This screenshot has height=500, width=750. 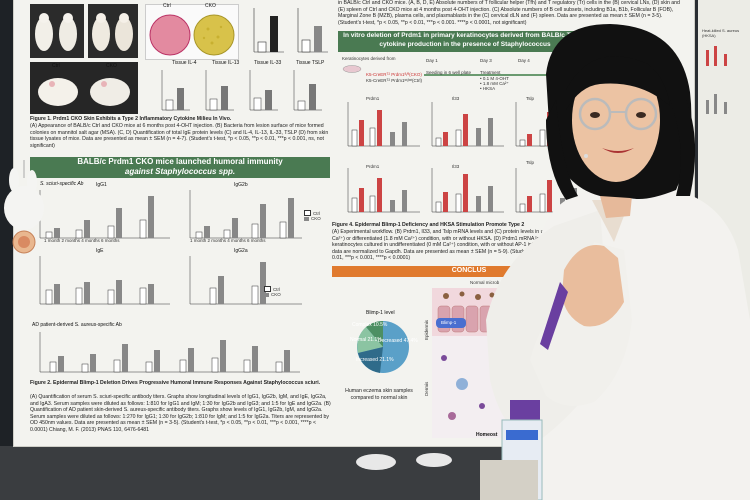 What do you see at coordinates (370, 325) in the screenshot?
I see `pie-label-complex: Complex 10.5%` at bounding box center [370, 325].